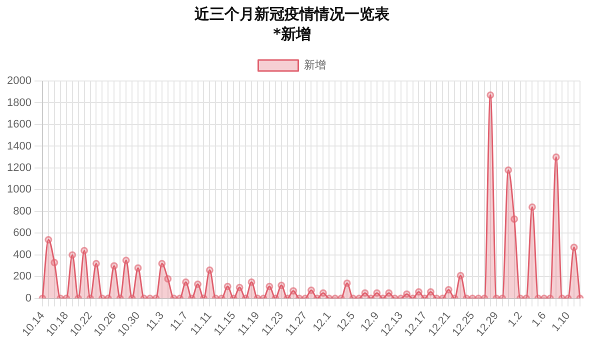 This screenshot has width=600, height=342. I want to click on y-tick-label: 2000, so click(19, 81).